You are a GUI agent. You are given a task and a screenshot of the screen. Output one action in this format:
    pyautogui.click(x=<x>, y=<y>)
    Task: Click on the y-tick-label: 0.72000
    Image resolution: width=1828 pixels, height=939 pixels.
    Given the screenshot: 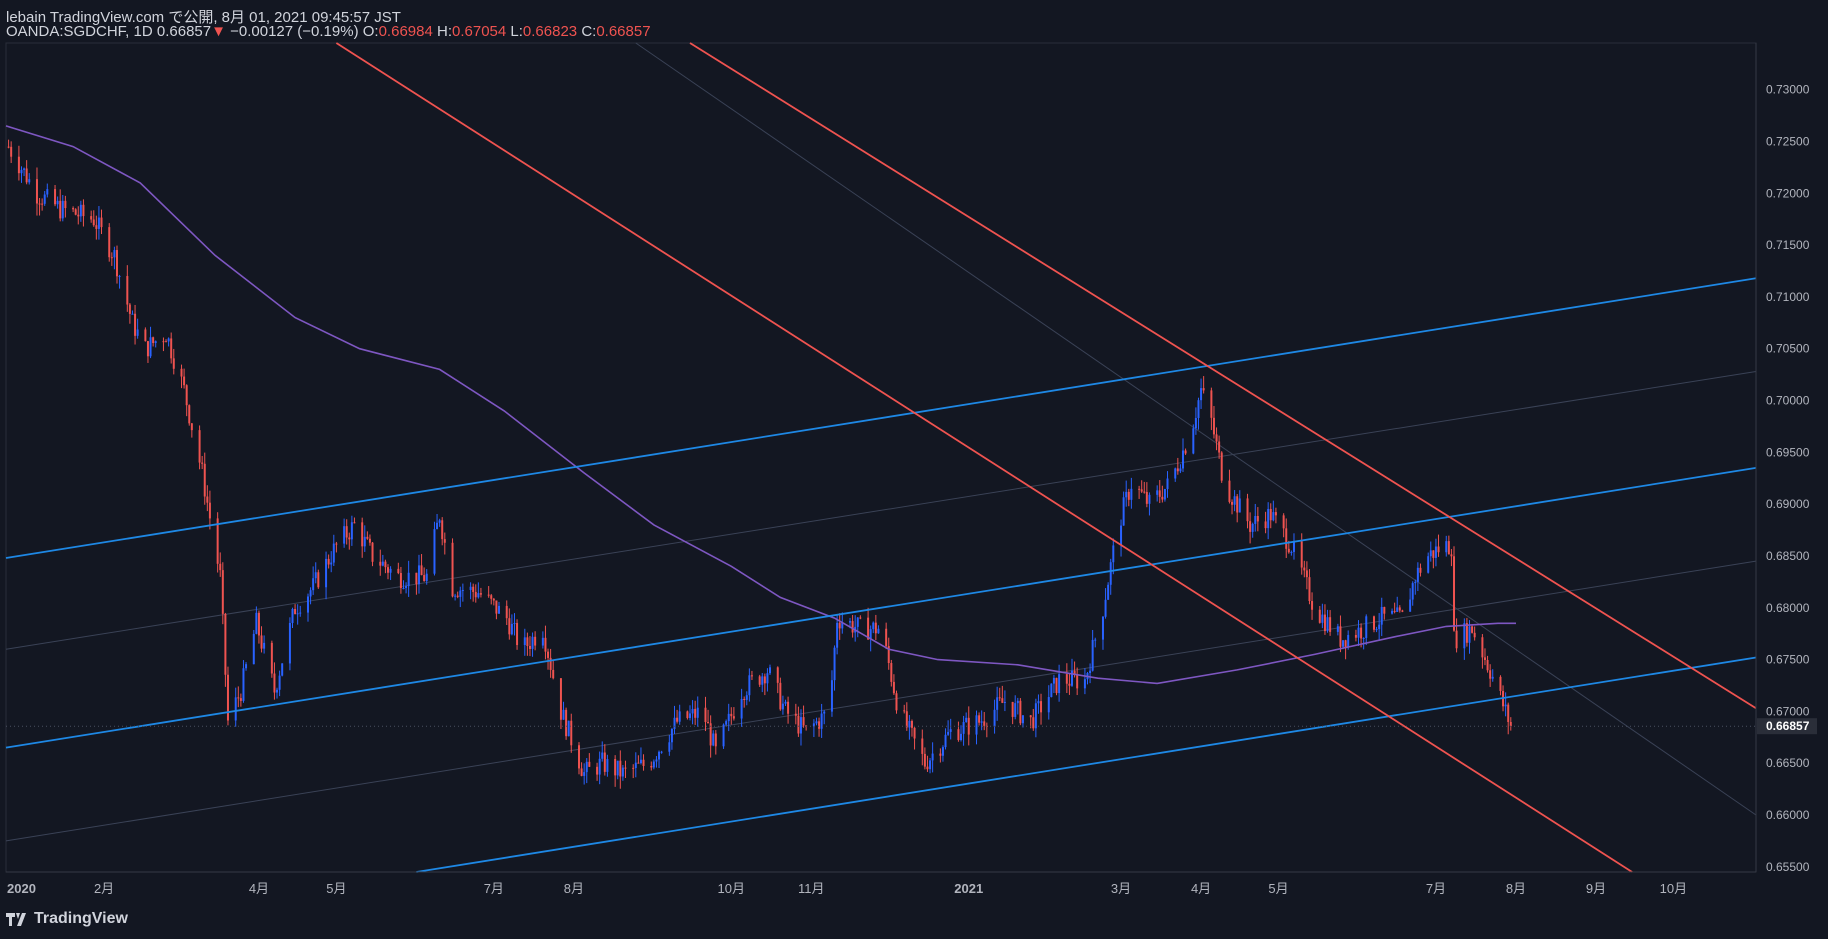 What is the action you would take?
    pyautogui.click(x=1788, y=193)
    